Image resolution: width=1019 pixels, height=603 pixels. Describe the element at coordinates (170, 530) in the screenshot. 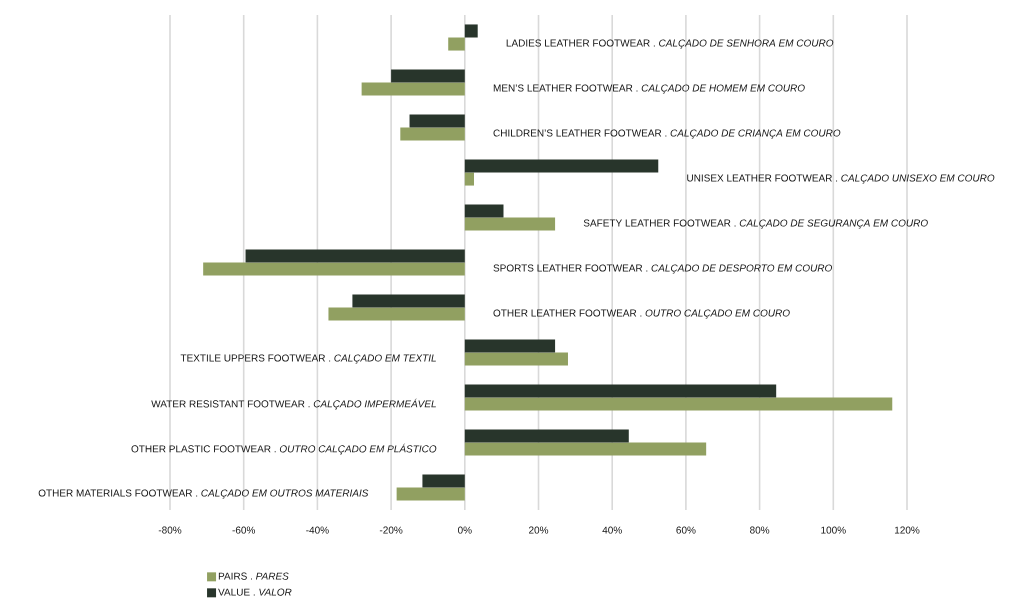

I see `x-tick-label: -80%` at that location.